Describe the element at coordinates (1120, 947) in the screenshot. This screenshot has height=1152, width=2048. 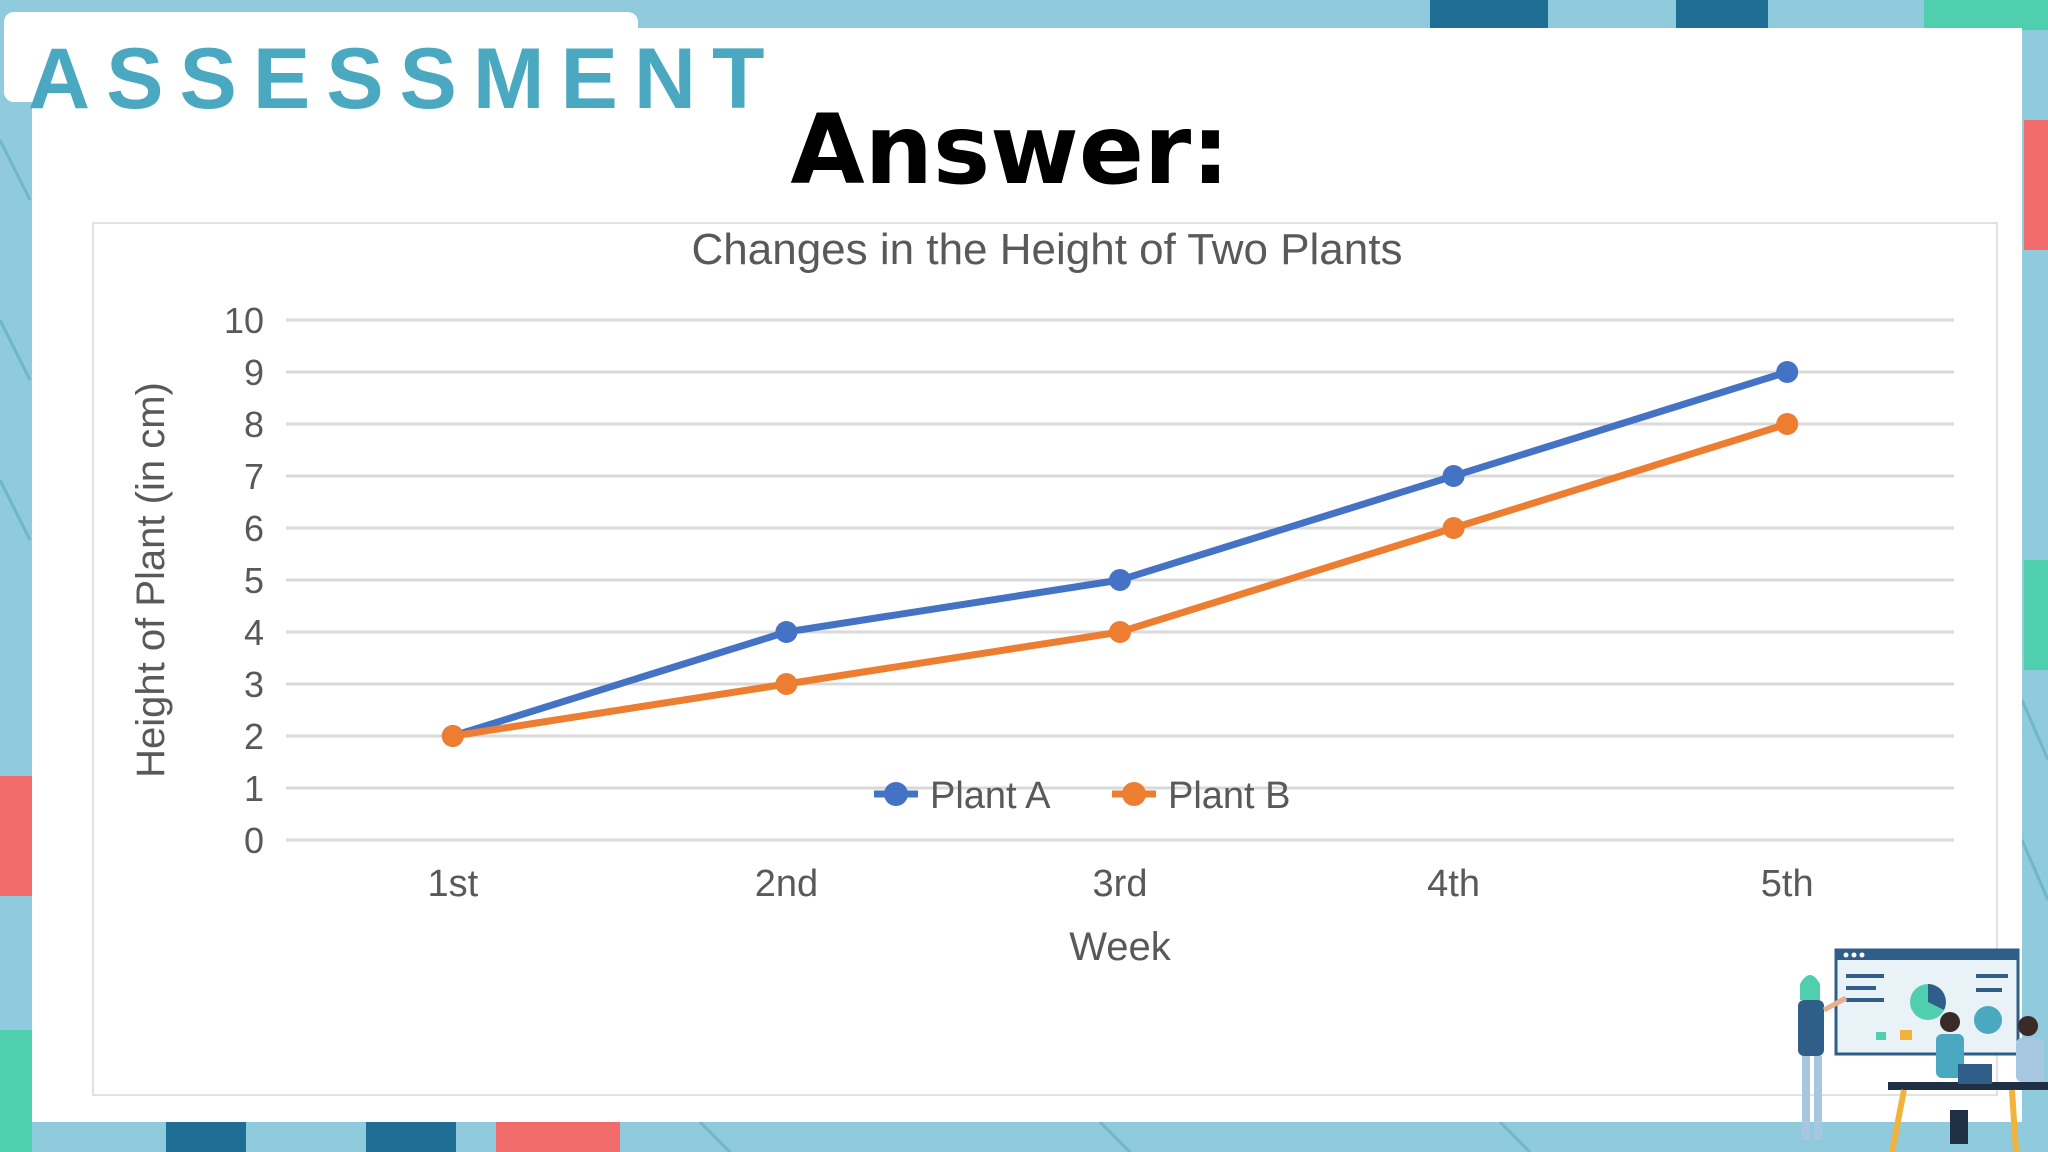
I see `x-axis-label: Week` at that location.